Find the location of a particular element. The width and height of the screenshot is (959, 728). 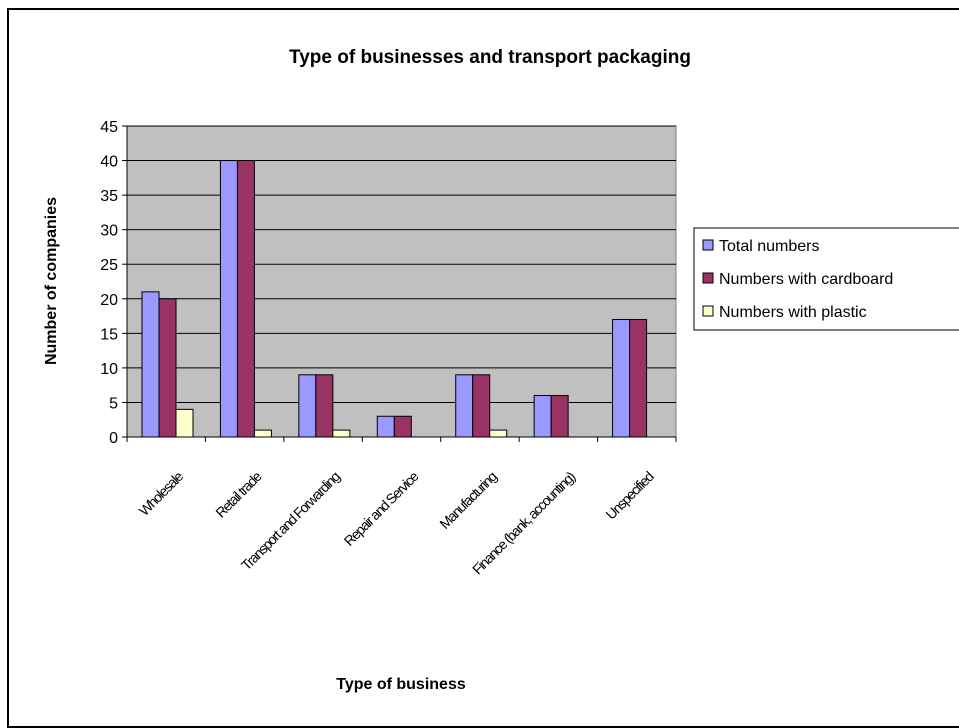

y-tick-label: 20 is located at coordinates (109, 300).